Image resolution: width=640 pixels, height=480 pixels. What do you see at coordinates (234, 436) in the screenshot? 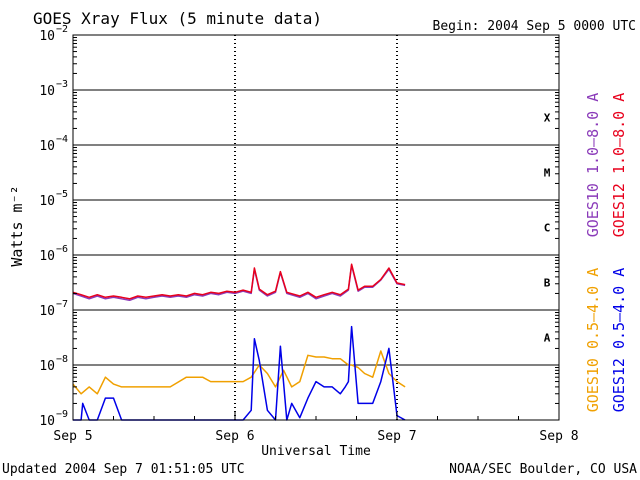
I see `x-tick-label: Sep 6` at bounding box center [234, 436].